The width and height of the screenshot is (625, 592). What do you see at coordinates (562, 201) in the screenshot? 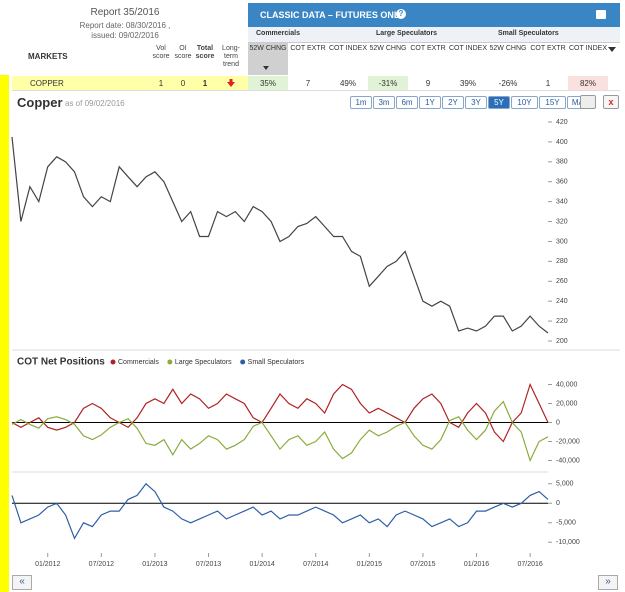
I see `y-tick-label: 340` at bounding box center [562, 201].